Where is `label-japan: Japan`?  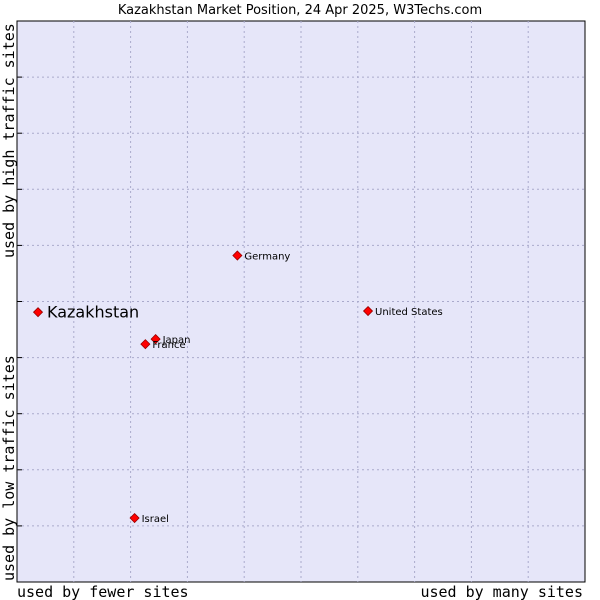
label-japan: Japan is located at coordinates (176, 340).